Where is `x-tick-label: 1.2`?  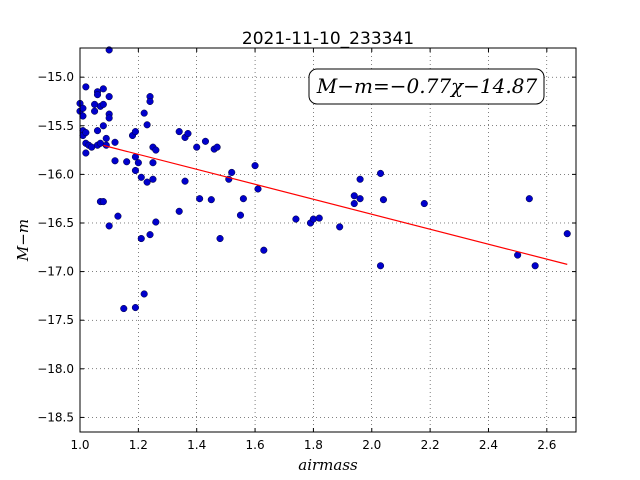 x-tick-label: 1.2 is located at coordinates (138, 445).